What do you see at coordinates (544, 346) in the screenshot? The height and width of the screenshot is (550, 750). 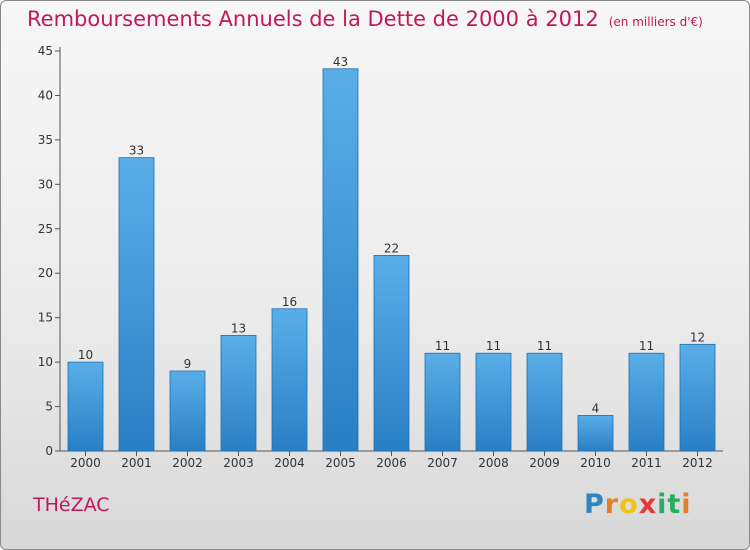 I see `data-label-2009: 11` at bounding box center [544, 346].